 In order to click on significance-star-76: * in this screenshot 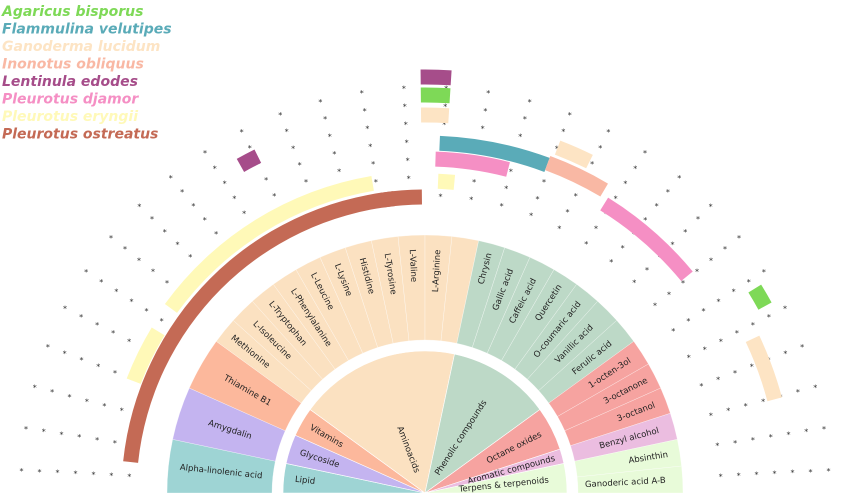, I will do `click(242, 132)`.